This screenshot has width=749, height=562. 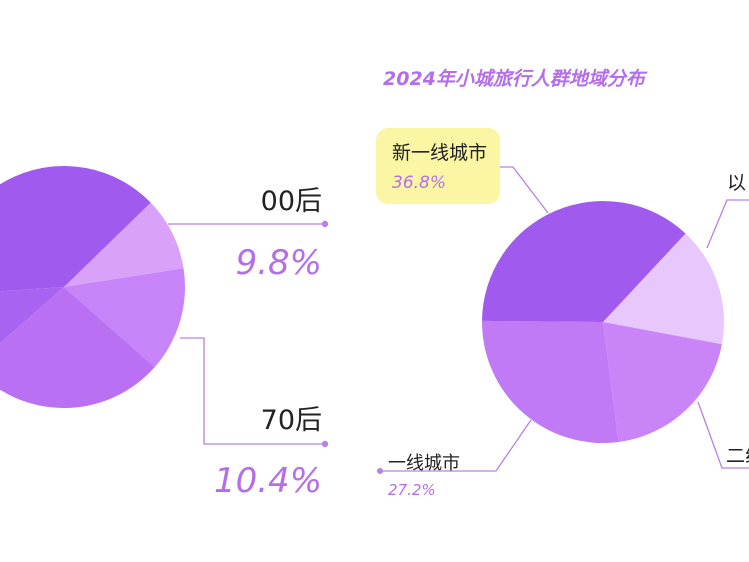 I want to click on right-pie-slices, so click(x=603, y=321).